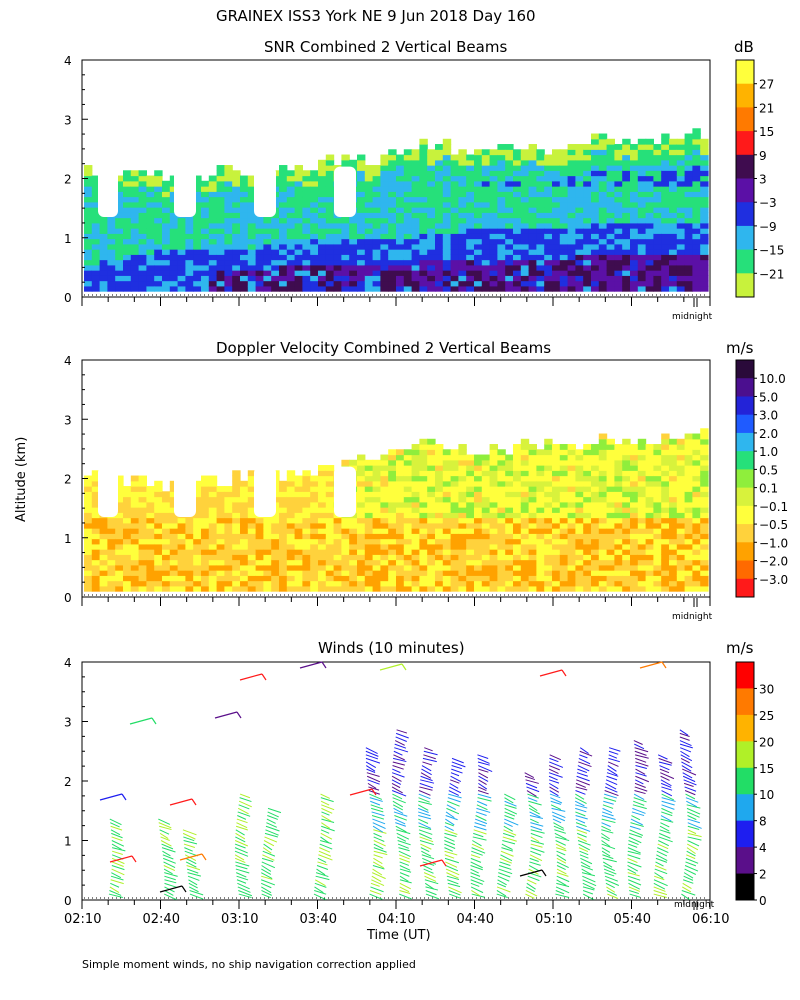 This screenshot has height=1000, width=800. Describe the element at coordinates (121, 859) in the screenshot. I see `wind-barb-upper` at that location.